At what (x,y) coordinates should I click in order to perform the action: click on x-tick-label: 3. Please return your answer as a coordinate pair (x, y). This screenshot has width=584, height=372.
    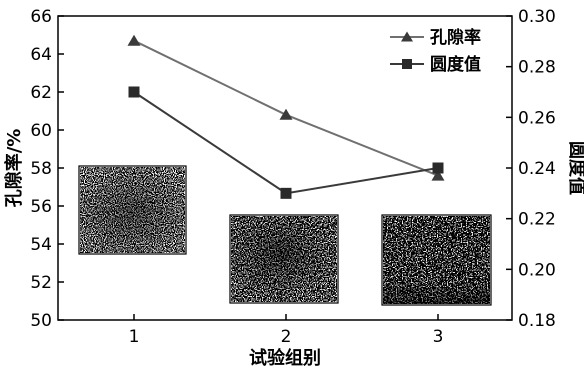
    Looking at the image, I should click on (438, 337).